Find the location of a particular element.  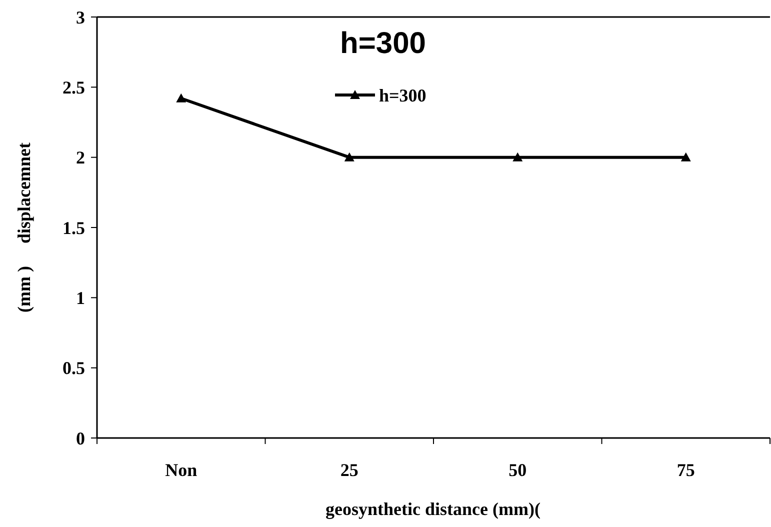

chart-title: h=300 is located at coordinates (383, 43).